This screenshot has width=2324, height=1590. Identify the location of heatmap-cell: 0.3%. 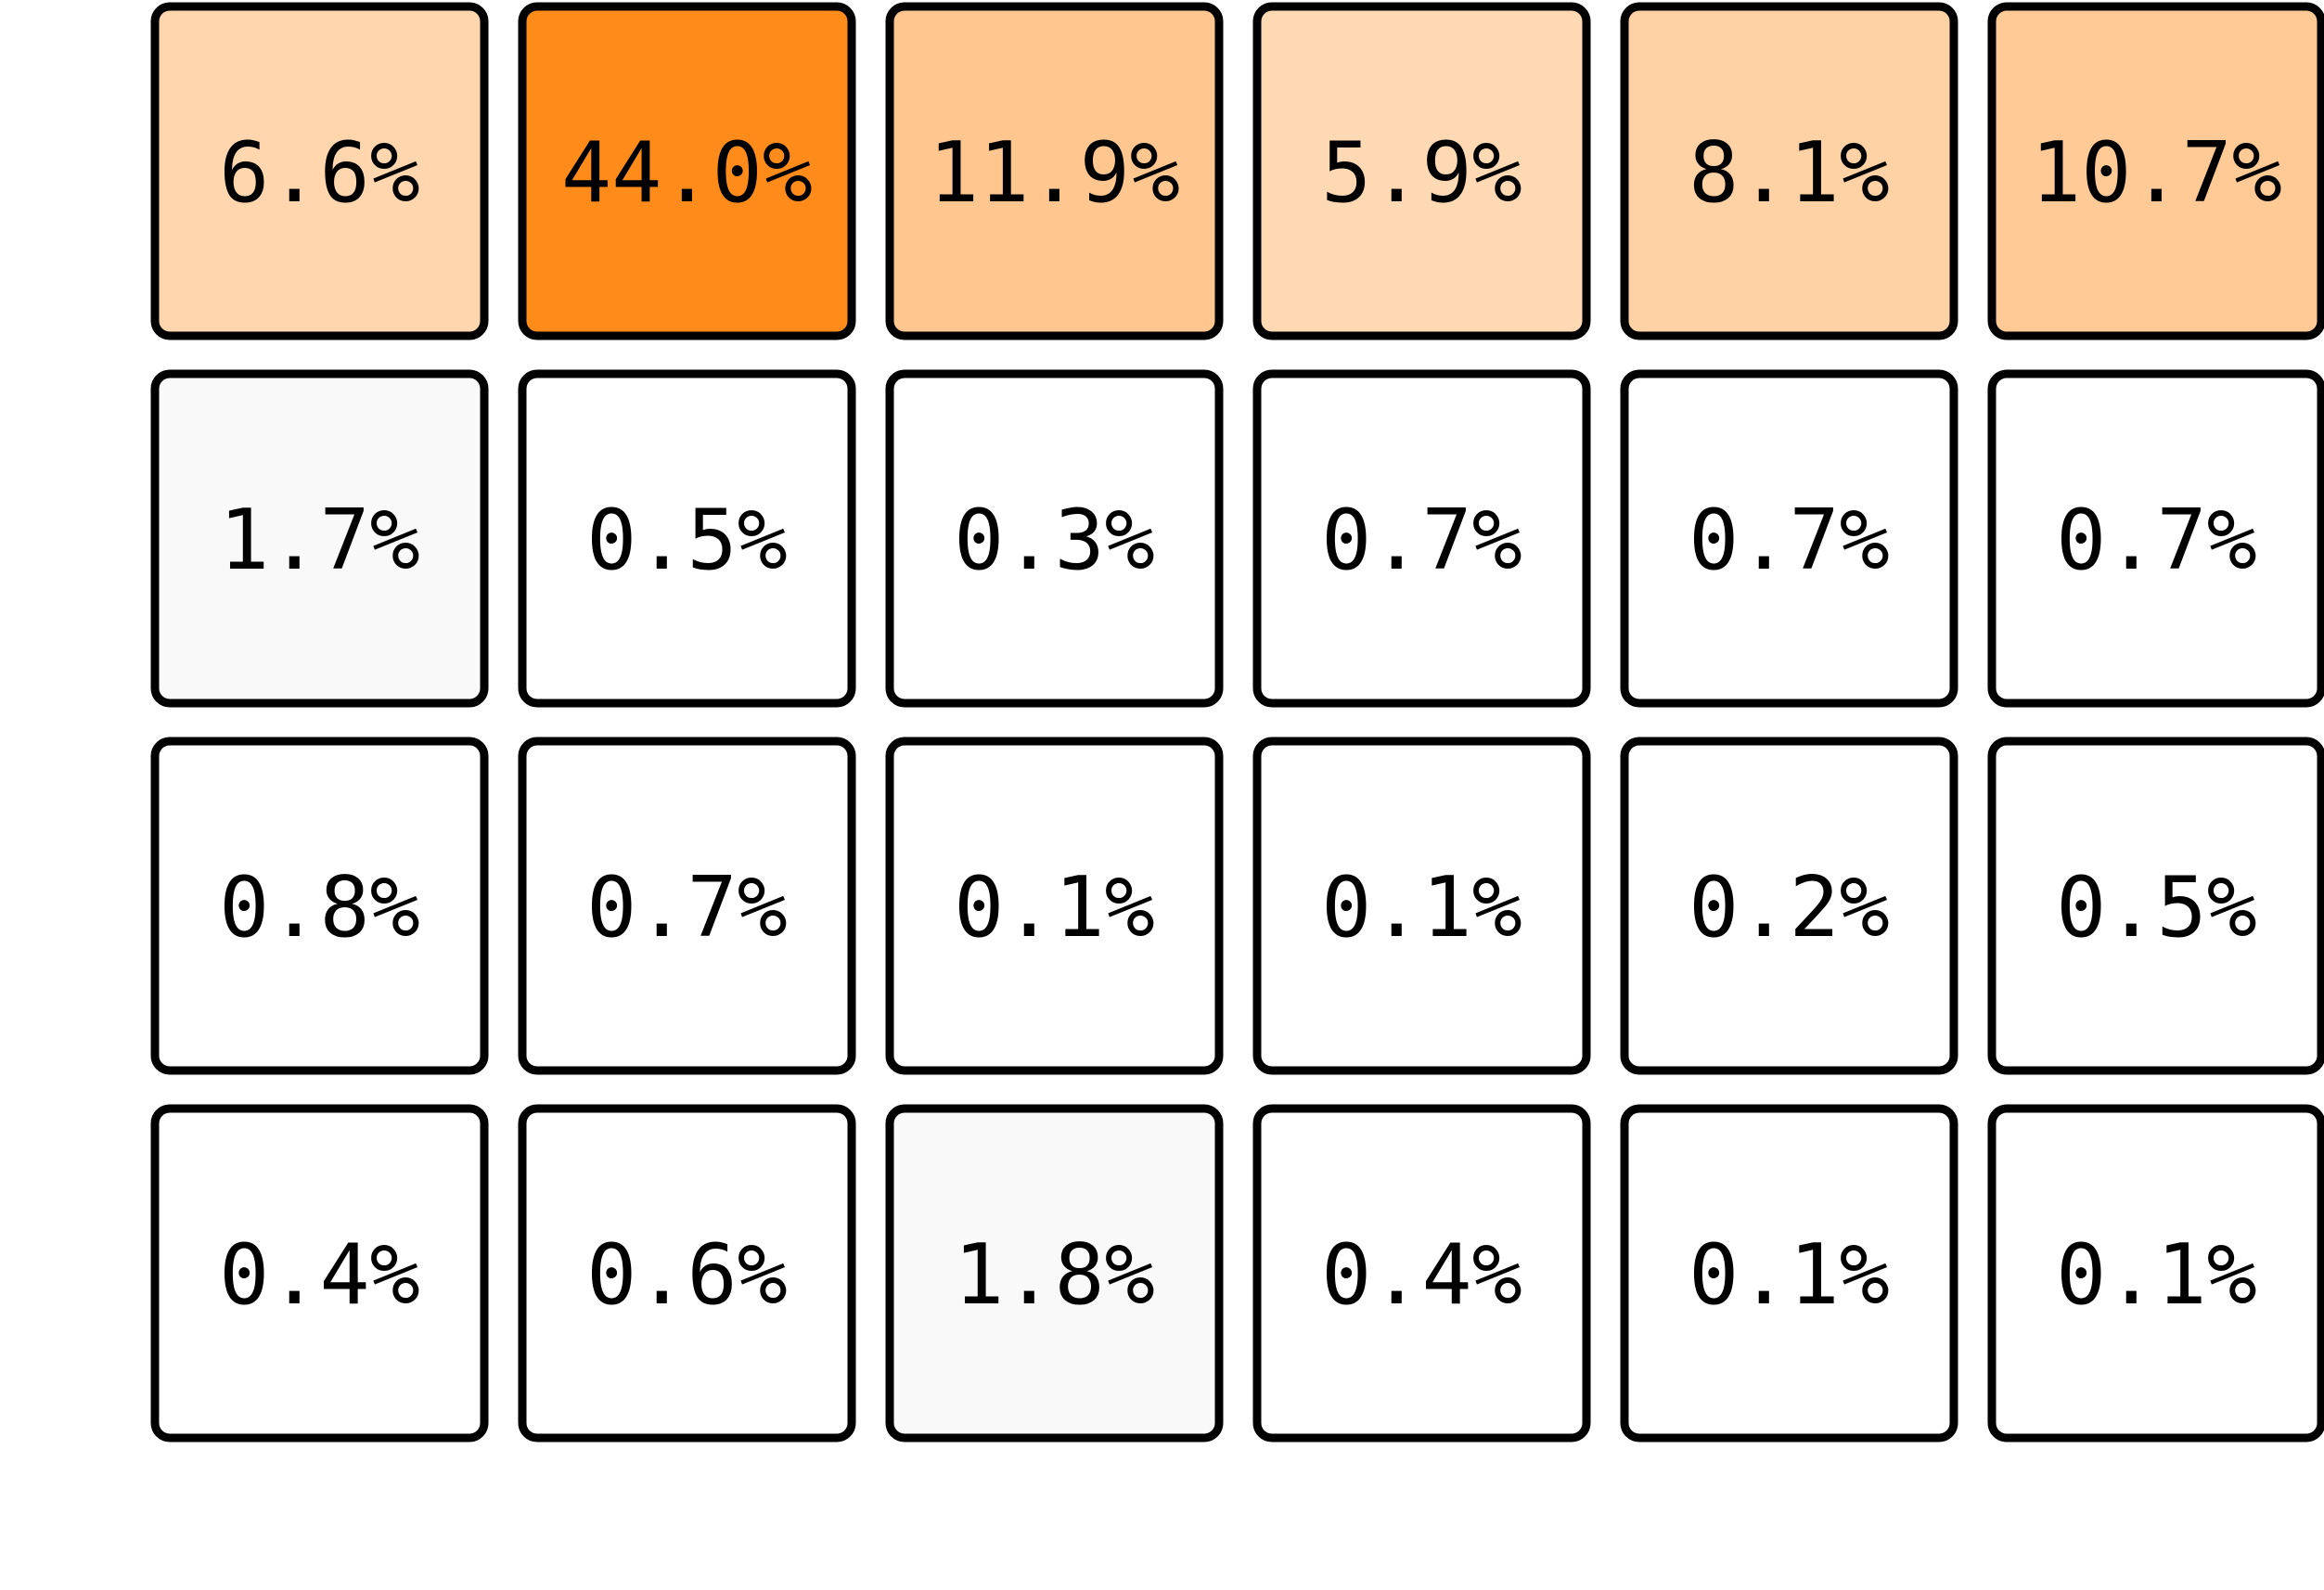
(1054, 538).